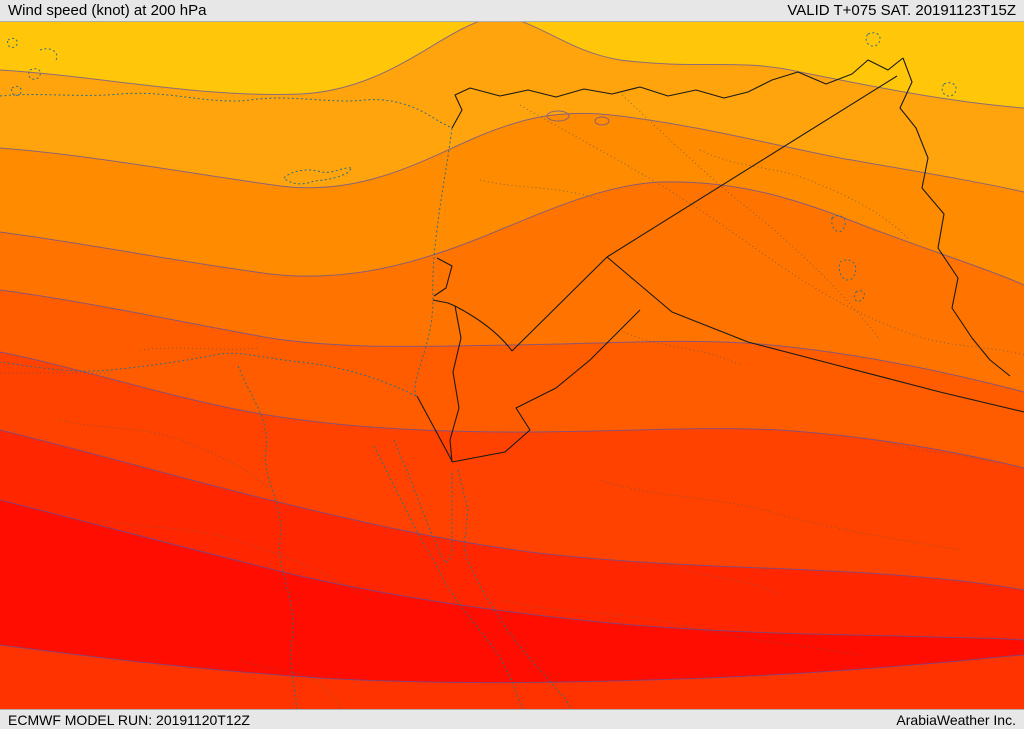 The image size is (1024, 729). Describe the element at coordinates (443, 277) in the screenshot. I see `border-lebanon-syria` at that location.